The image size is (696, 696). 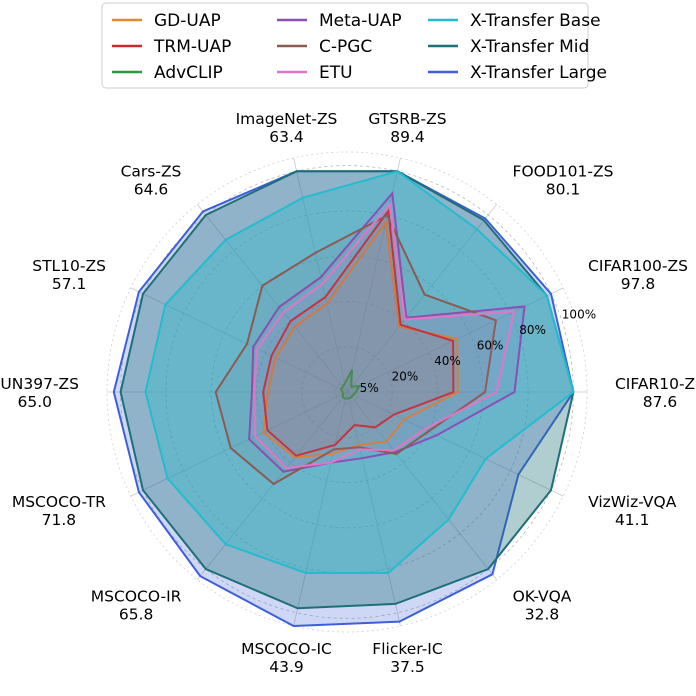 What do you see at coordinates (660, 402) in the screenshot?
I see `axis-value: 87.6` at bounding box center [660, 402].